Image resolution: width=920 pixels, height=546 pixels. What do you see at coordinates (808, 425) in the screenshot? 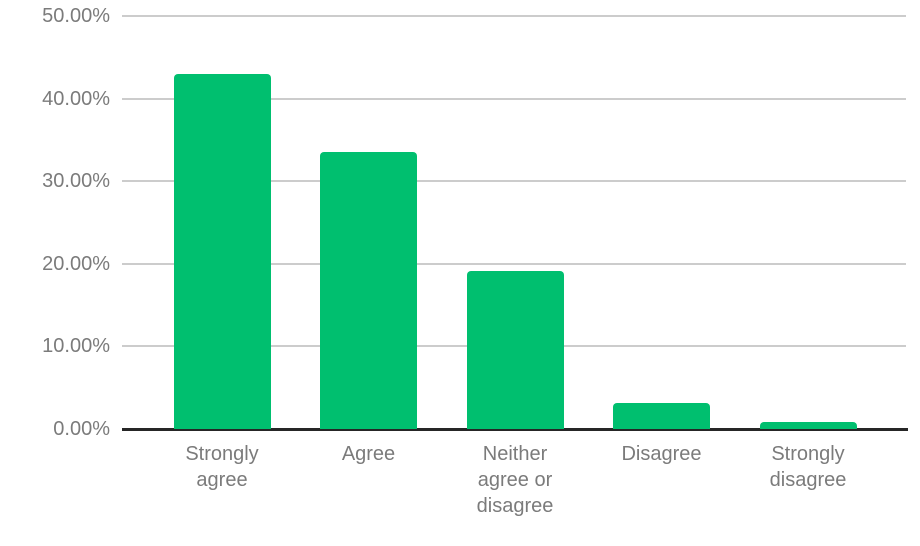
I see `bar-strongly-disagree` at bounding box center [808, 425].